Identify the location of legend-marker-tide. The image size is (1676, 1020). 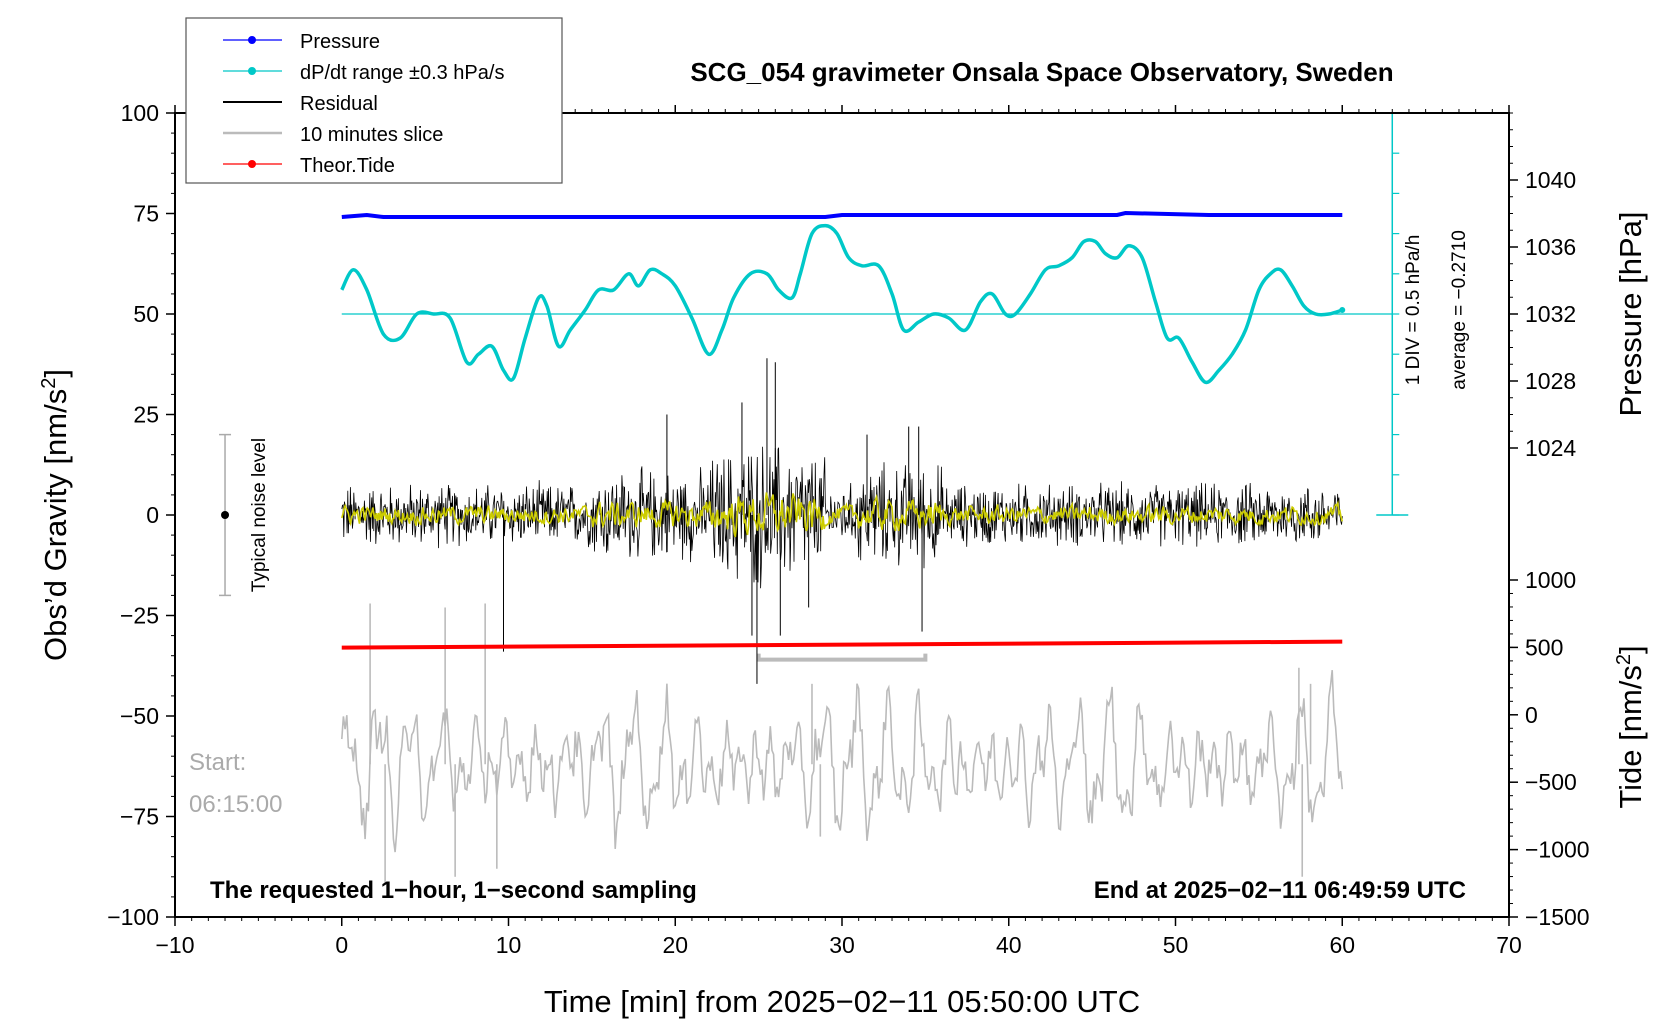
(252, 164).